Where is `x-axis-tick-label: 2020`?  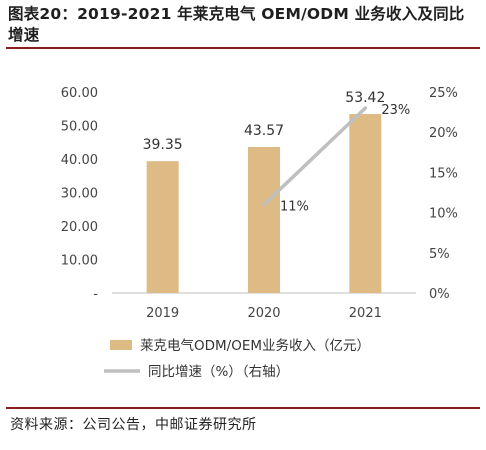
x-axis-tick-label: 2020 is located at coordinates (263, 313).